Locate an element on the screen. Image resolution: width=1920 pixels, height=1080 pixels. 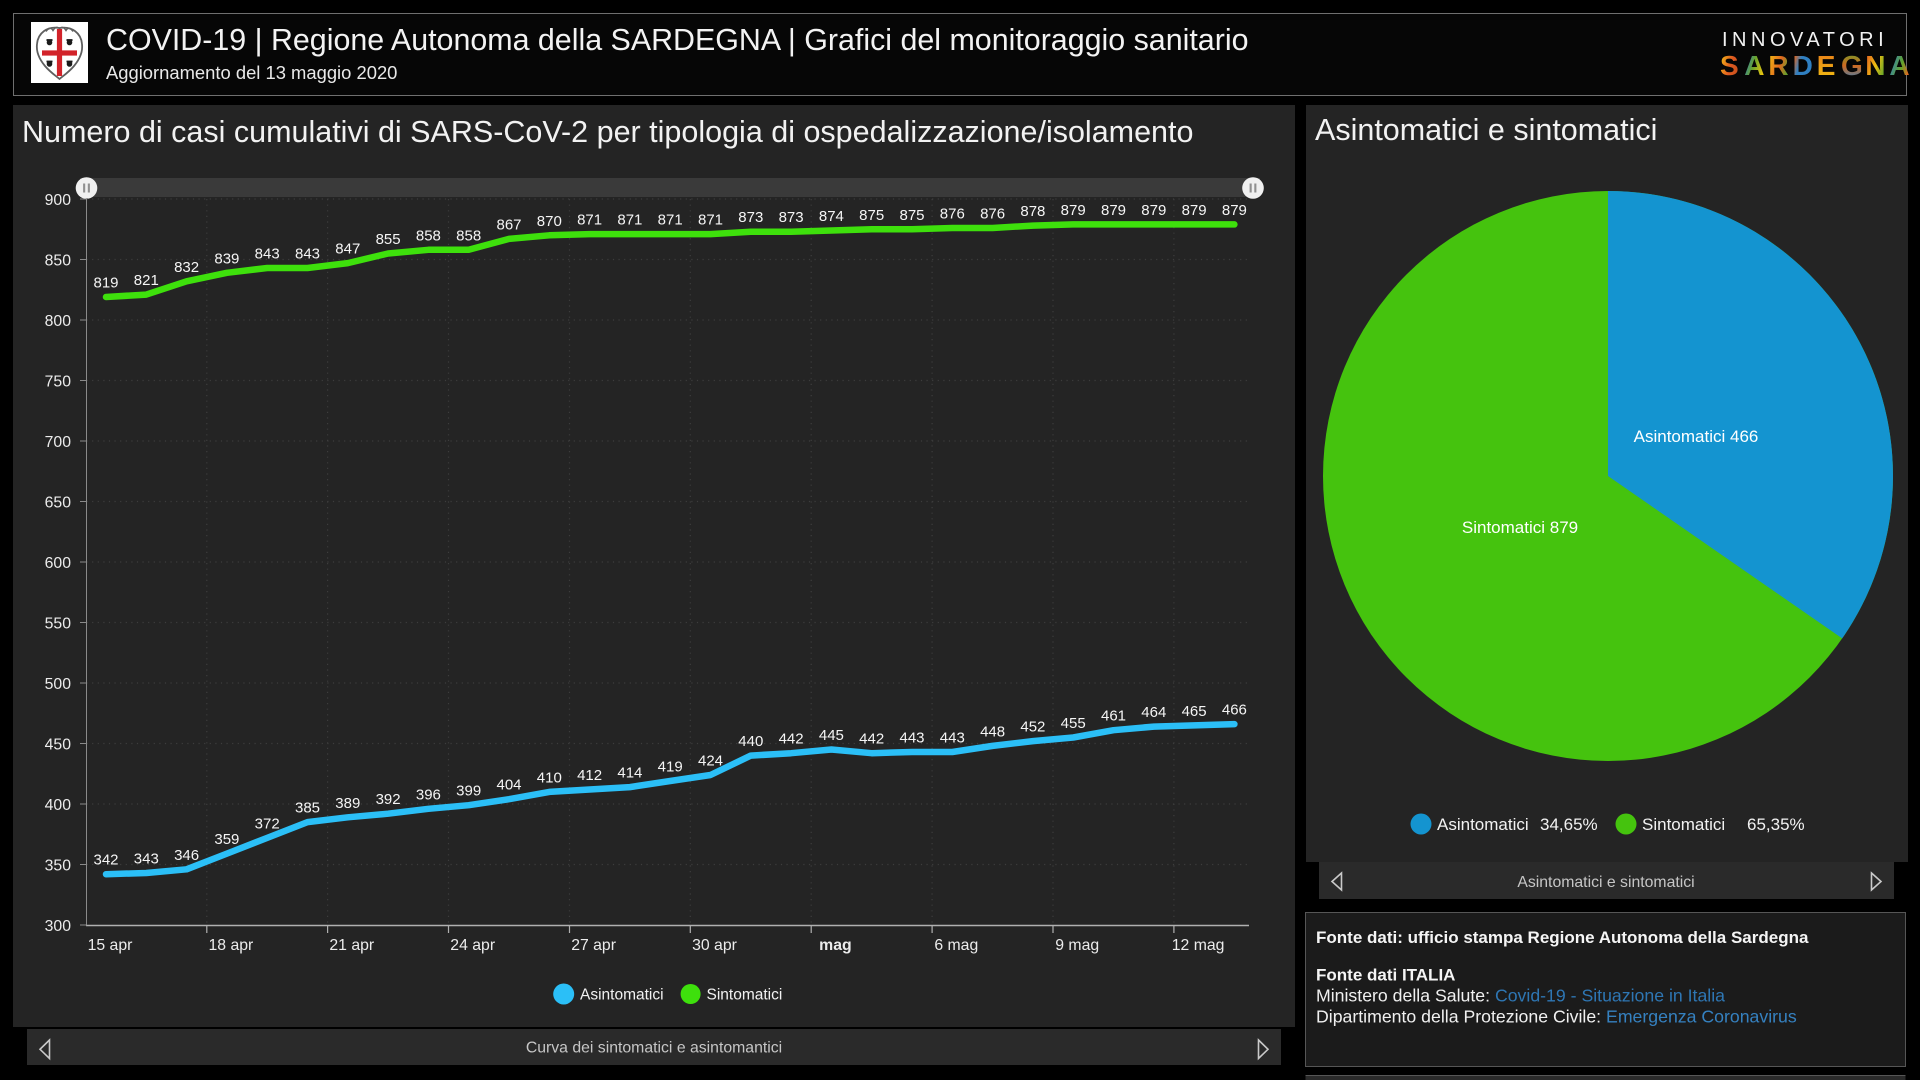
svg-text: 466 is located at coordinates (1234, 710).